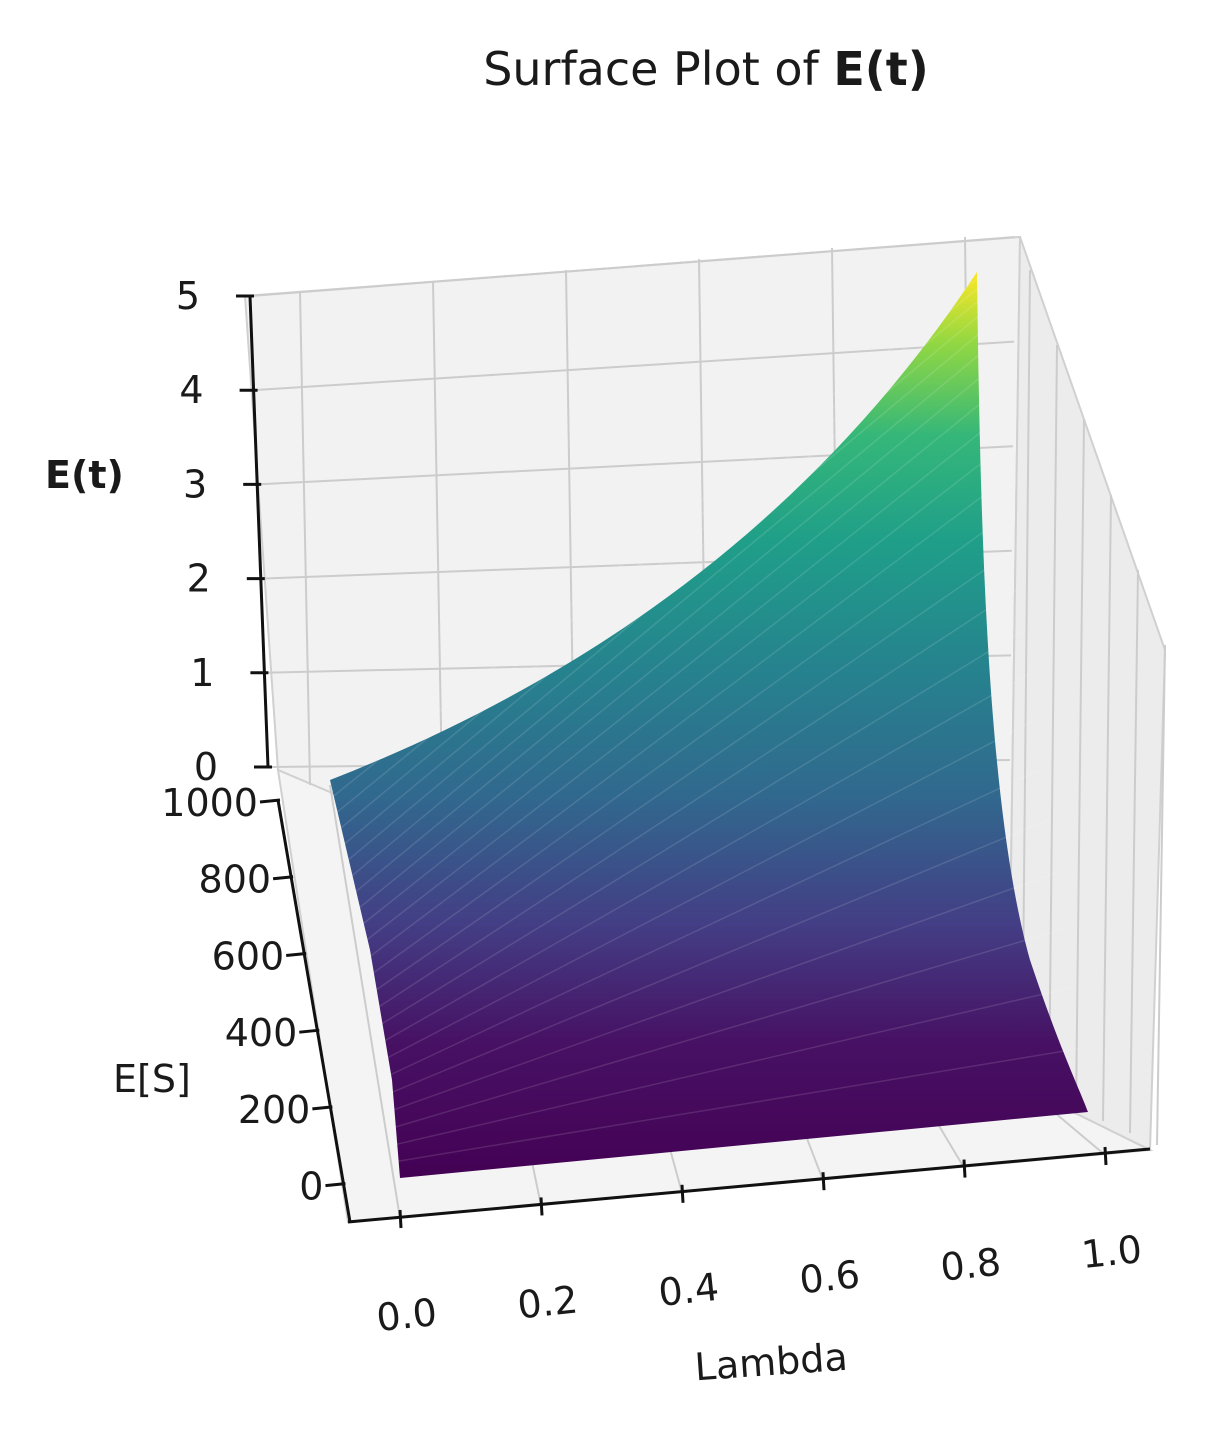  Describe the element at coordinates (688, 1290) in the screenshot. I see `x-tick-label: 0.4` at that location.